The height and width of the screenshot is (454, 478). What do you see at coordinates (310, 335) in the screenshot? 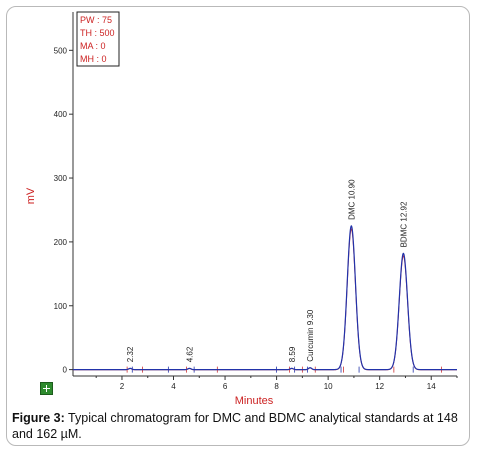
I see `peak-label-3: Curcumin 9.30` at bounding box center [310, 335].